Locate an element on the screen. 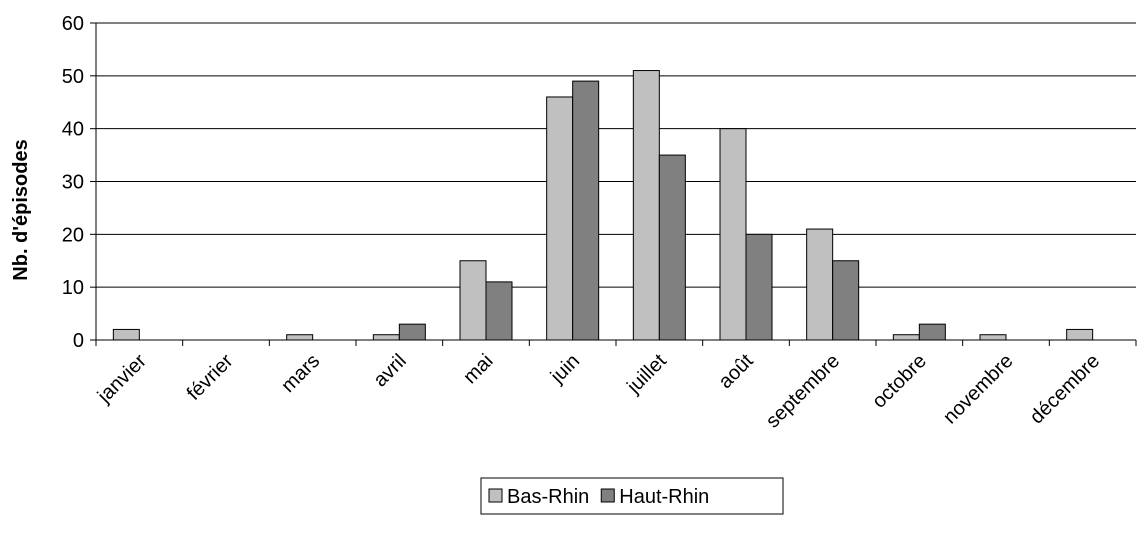 The image size is (1144, 536). x-tick-label: mars is located at coordinates (300, 373).